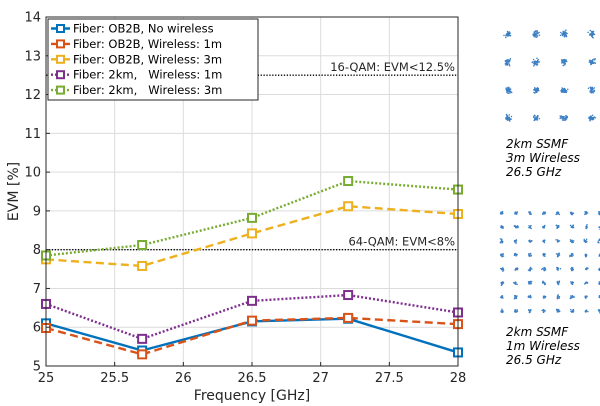 The width and height of the screenshot is (600, 406). What do you see at coordinates (37, 367) in the screenshot?
I see `y-tick-label: 5` at bounding box center [37, 367].